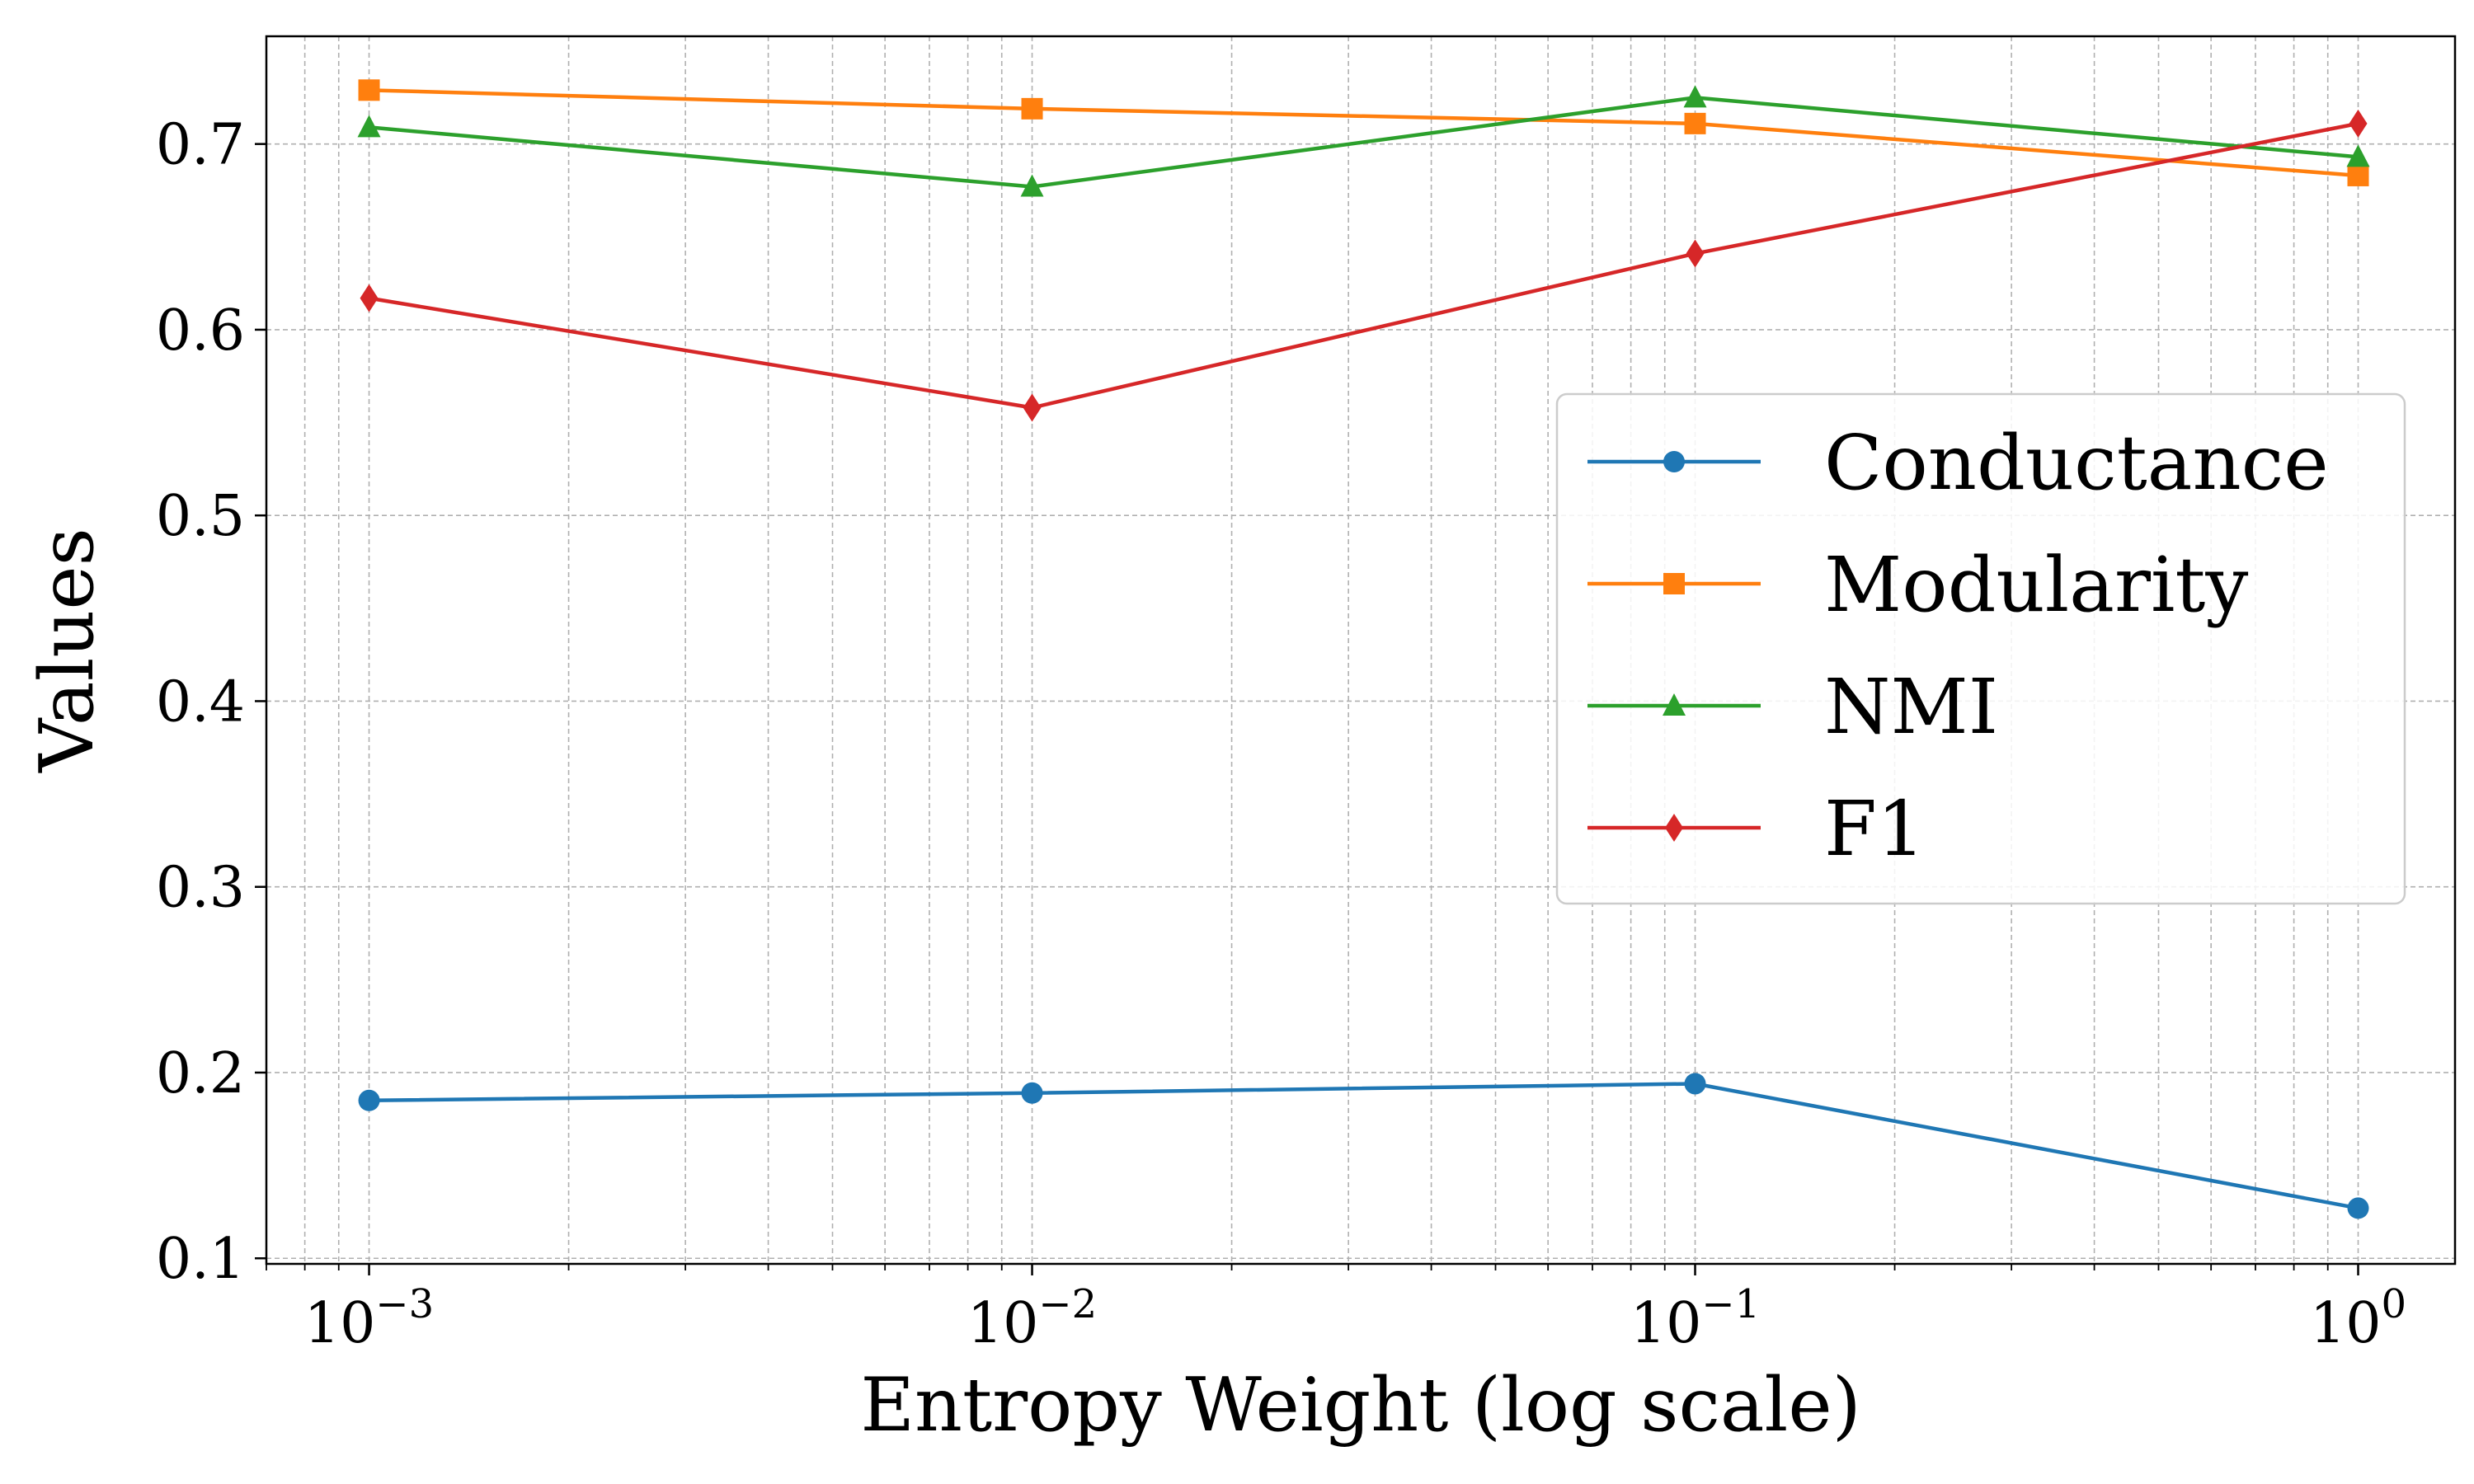 This screenshot has height=1484, width=2474. Describe the element at coordinates (1674, 583) in the screenshot. I see `legend-marker-modularity` at that location.